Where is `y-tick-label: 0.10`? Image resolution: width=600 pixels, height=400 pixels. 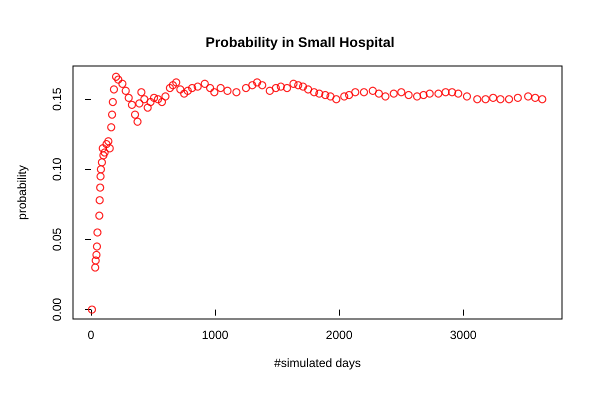
y-tick-label: 0.10 is located at coordinates (57, 169).